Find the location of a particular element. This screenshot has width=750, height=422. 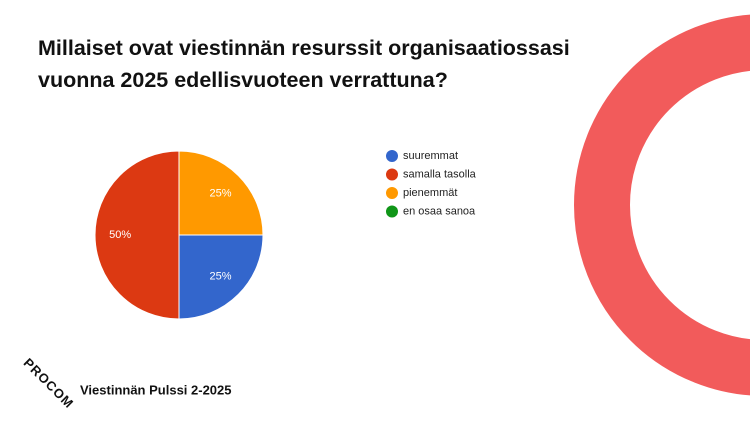

legend-label: suuremmat is located at coordinates (430, 156).